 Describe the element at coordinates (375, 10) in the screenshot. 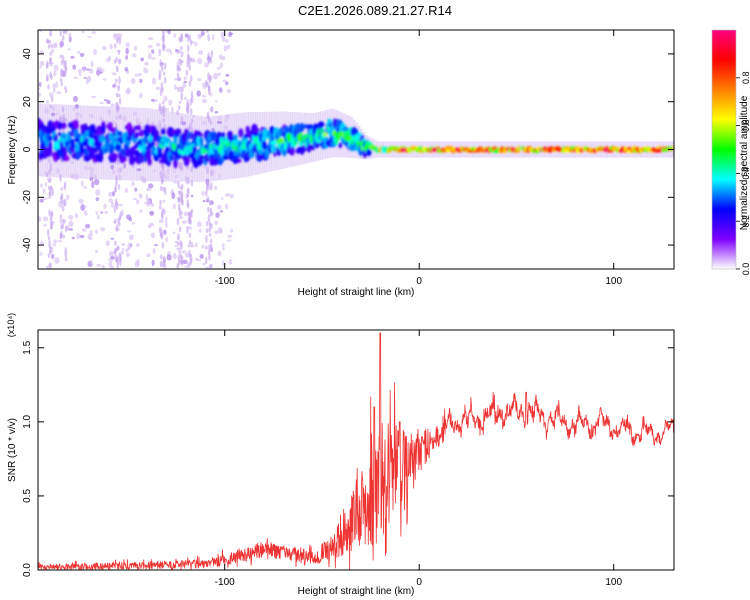

I see `figure-title: C2E1.2026.089.21.27.R14` at that location.